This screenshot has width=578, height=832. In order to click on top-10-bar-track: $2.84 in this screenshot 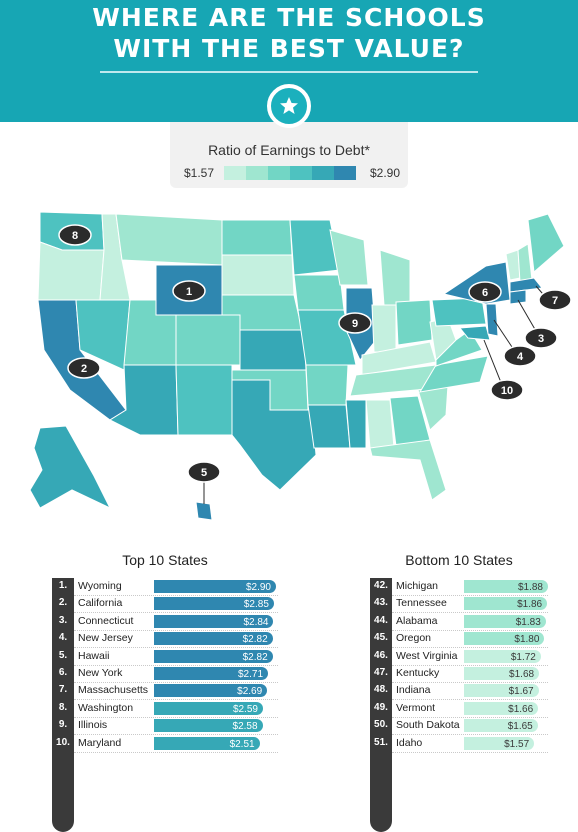, I will do `click(215, 621)`.